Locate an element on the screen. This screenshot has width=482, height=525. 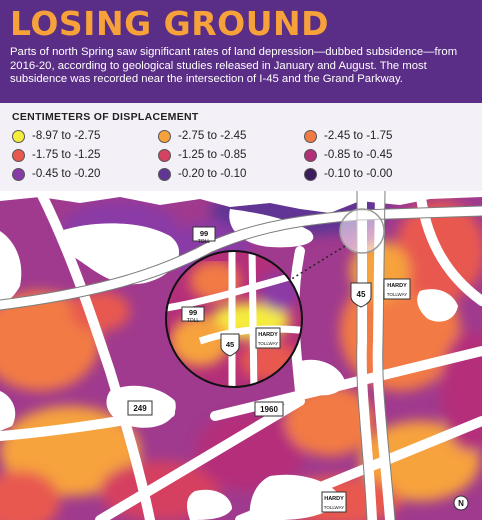
legend-label: -0.10 to -0.00 is located at coordinates (358, 174).